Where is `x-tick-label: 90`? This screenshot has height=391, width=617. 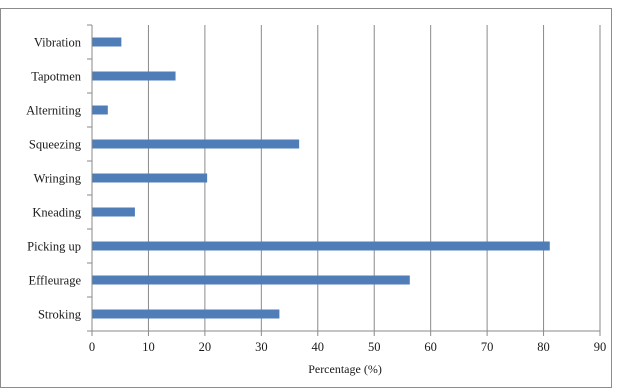
x-tick-label: 90 is located at coordinates (600, 347).